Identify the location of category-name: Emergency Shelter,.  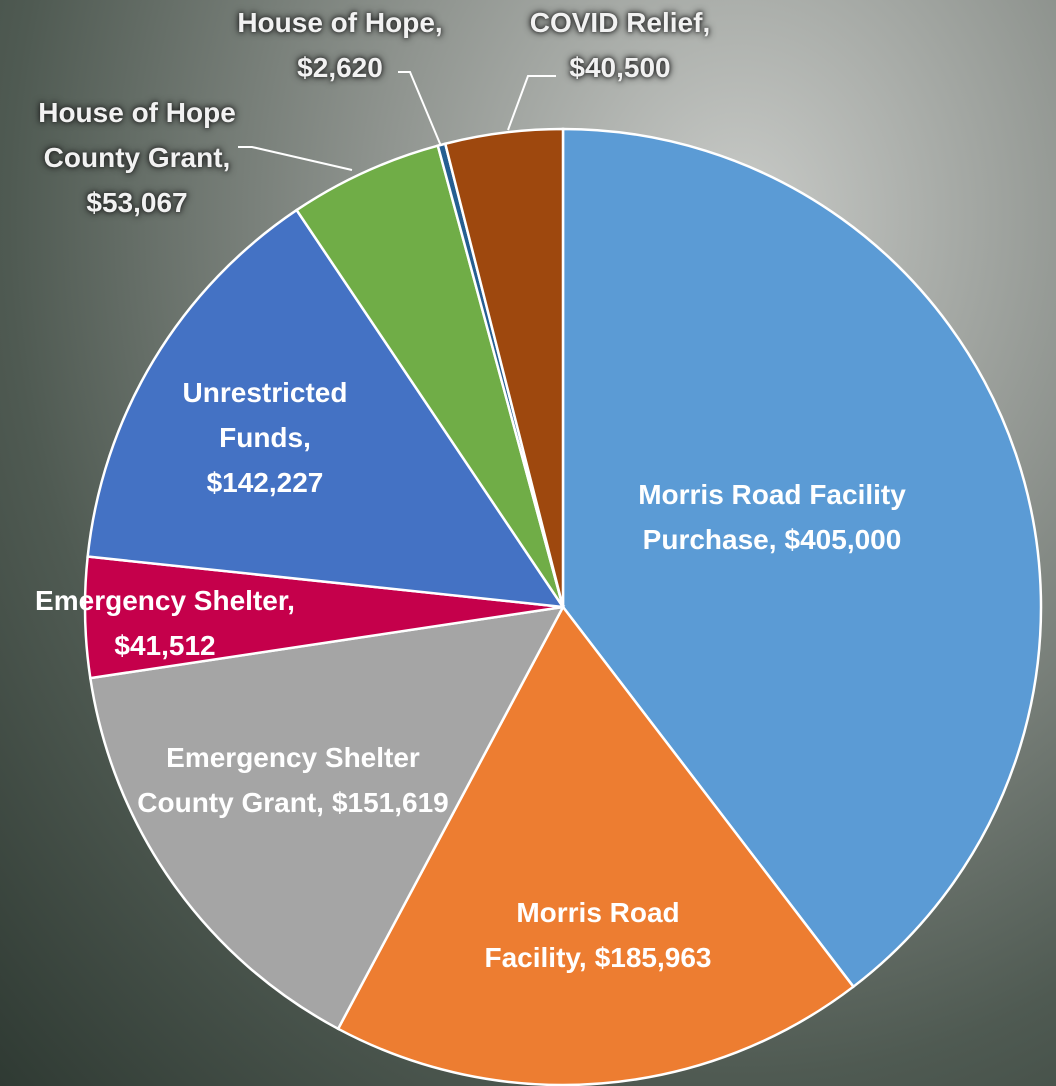
(165, 600).